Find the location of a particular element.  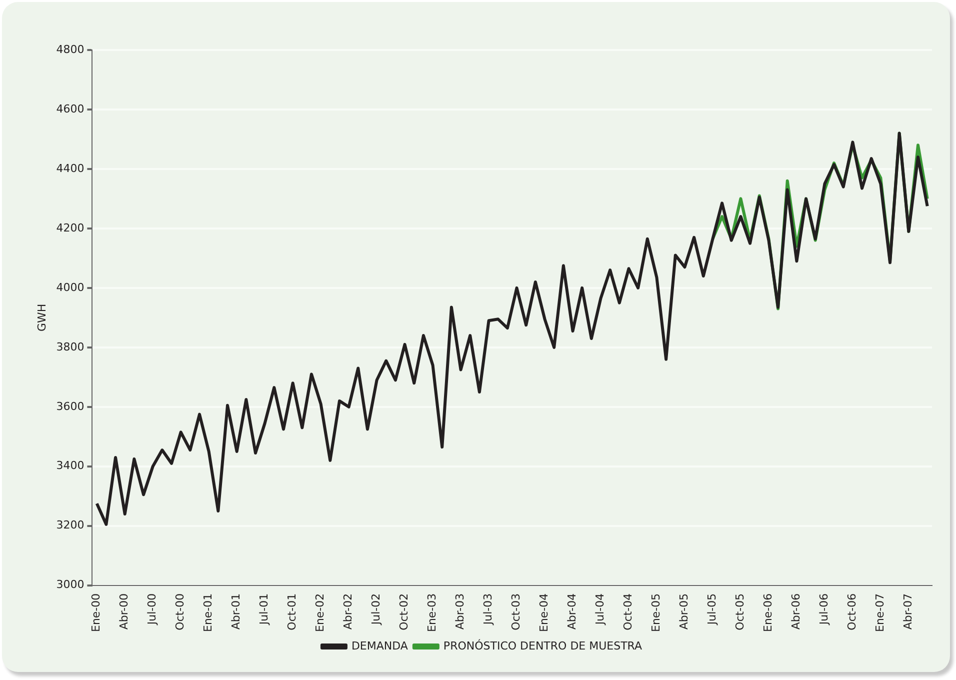

y-tick-label: 3400 is located at coordinates (70, 465).